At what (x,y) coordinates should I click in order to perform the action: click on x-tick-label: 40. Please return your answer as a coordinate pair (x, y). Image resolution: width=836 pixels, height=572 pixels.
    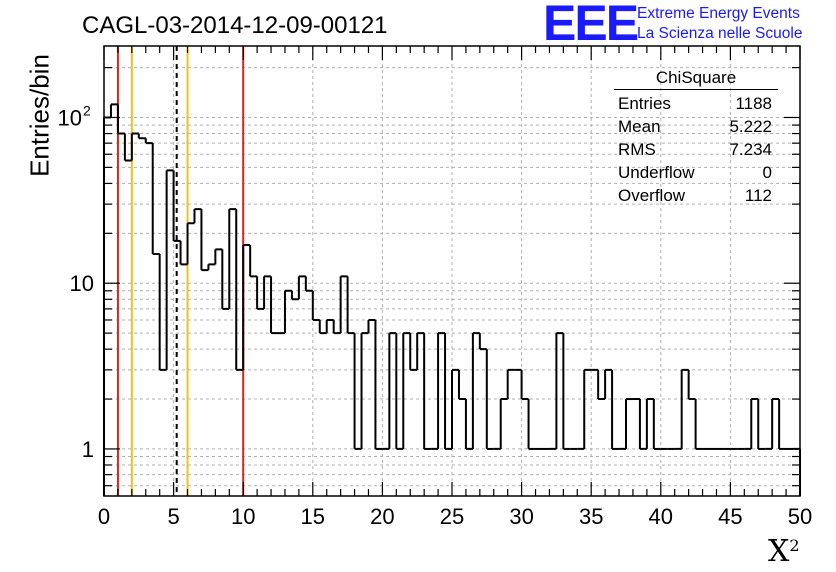
    Looking at the image, I should click on (661, 516).